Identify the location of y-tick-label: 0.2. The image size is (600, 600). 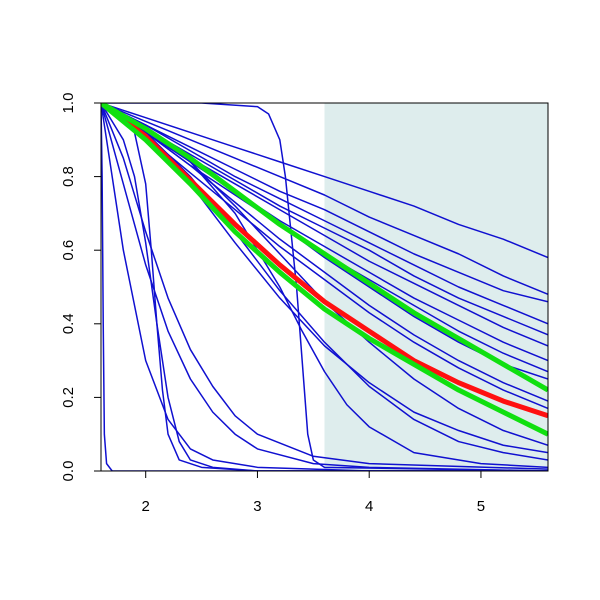
(68, 397).